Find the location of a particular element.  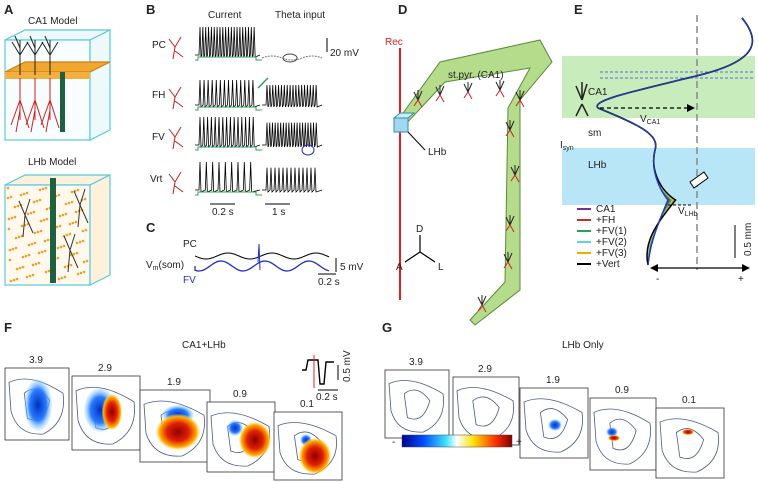

block-arrow is located at coordinates (699, 180).